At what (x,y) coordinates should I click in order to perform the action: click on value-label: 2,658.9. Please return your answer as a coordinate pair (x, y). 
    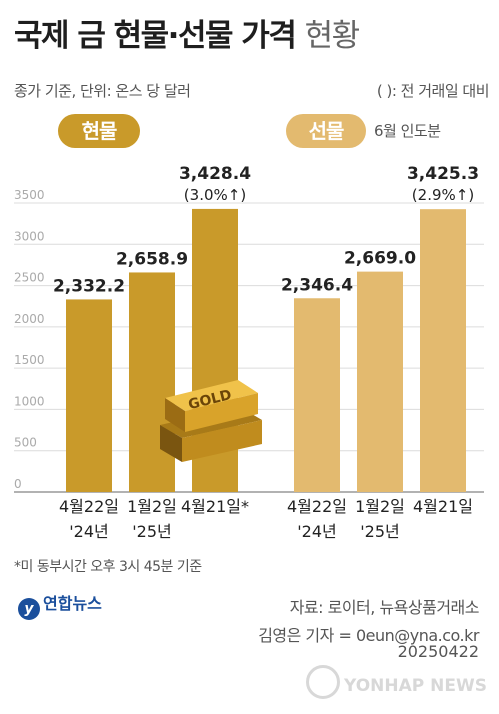
    Looking at the image, I should click on (152, 259).